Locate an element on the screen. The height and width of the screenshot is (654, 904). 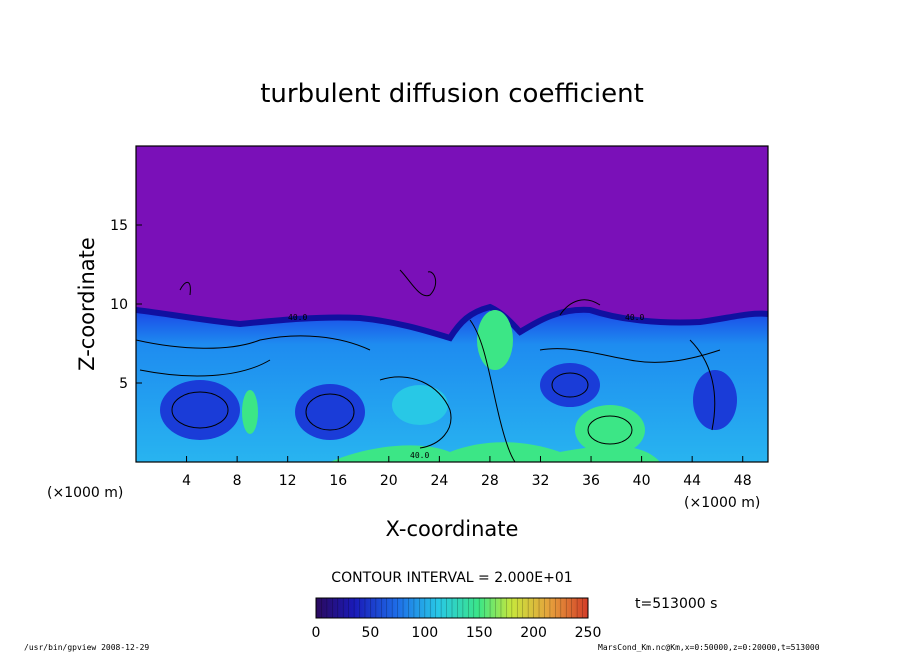
colorbar-tick-label: 150 is located at coordinates (479, 633).